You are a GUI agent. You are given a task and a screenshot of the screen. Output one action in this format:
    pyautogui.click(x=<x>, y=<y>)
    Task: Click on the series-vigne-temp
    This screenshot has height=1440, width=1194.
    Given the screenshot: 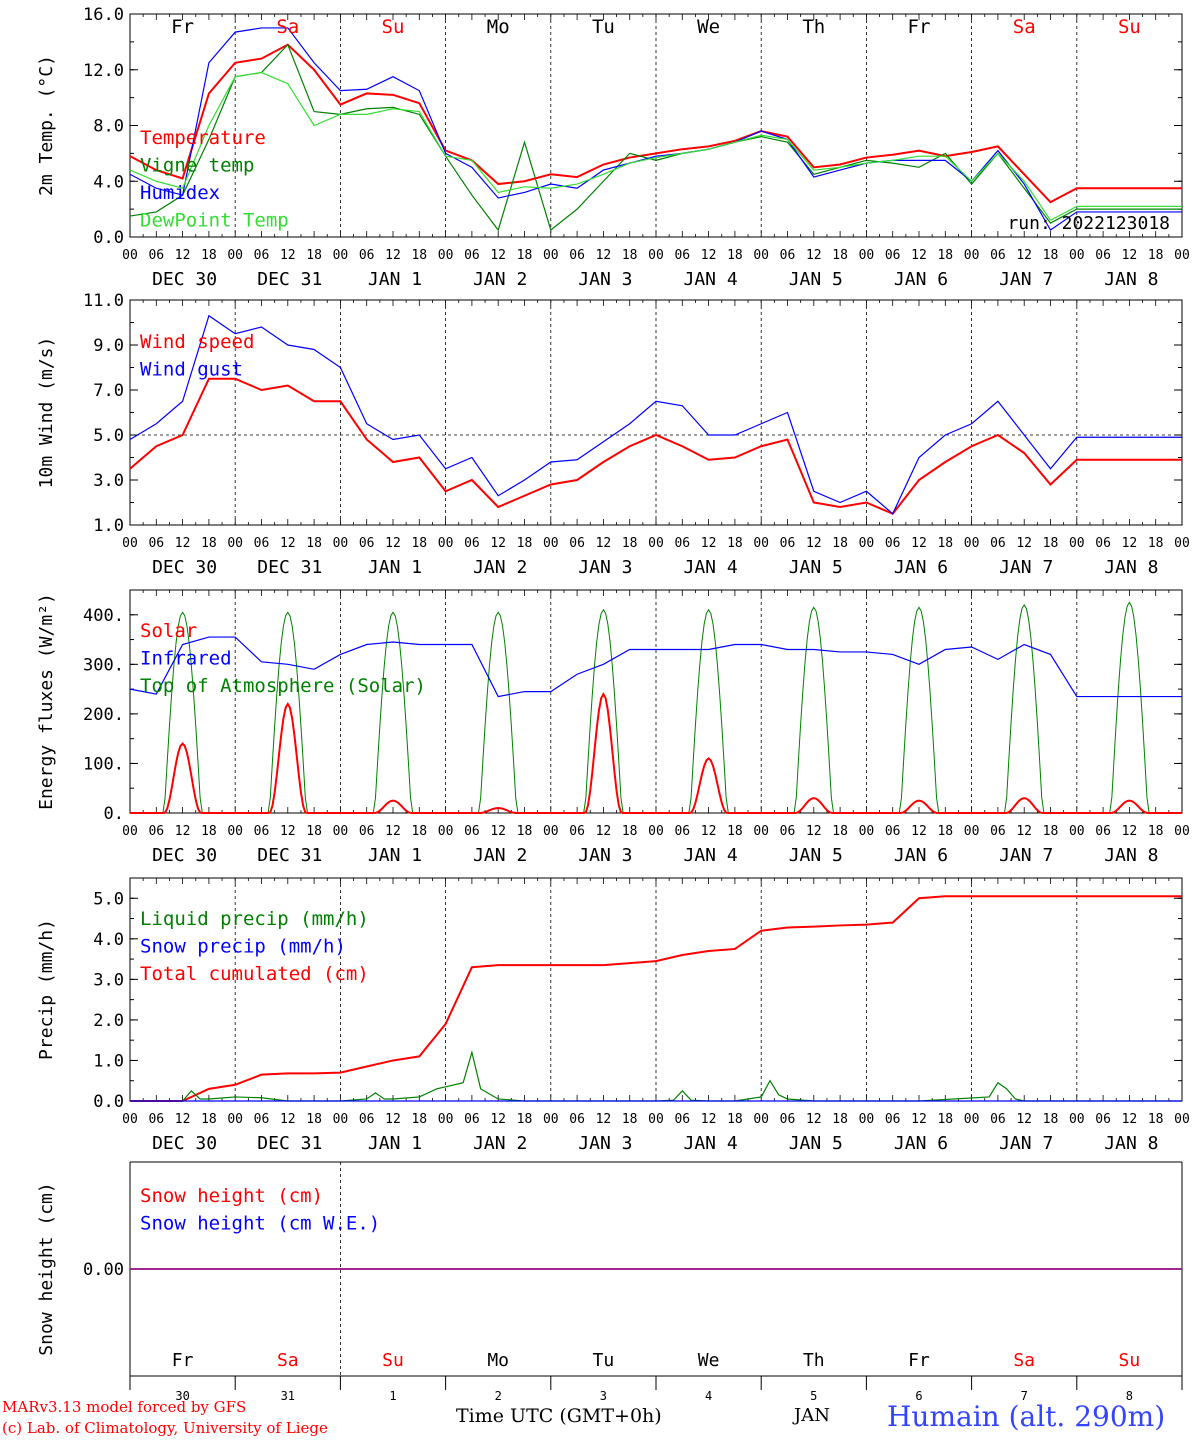 What is the action you would take?
    pyautogui.click(x=655, y=137)
    